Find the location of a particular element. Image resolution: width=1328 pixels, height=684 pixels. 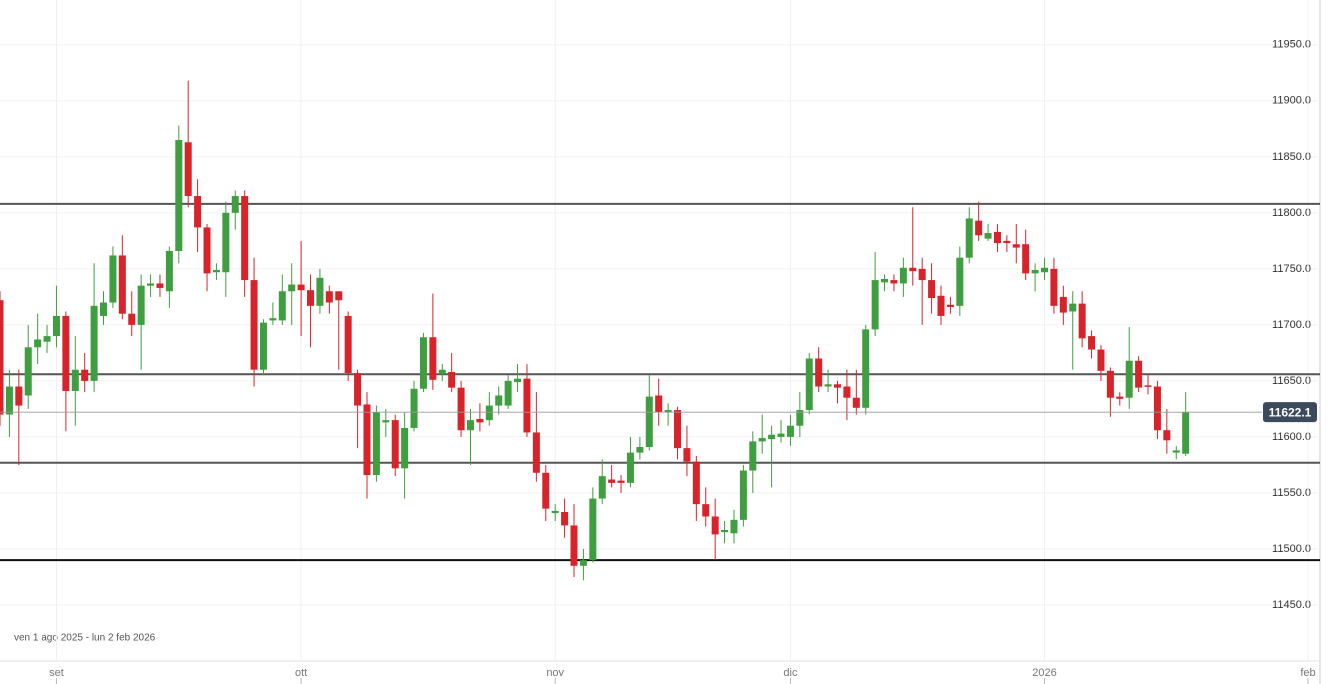

x-tick-label: dic is located at coordinates (790, 673).